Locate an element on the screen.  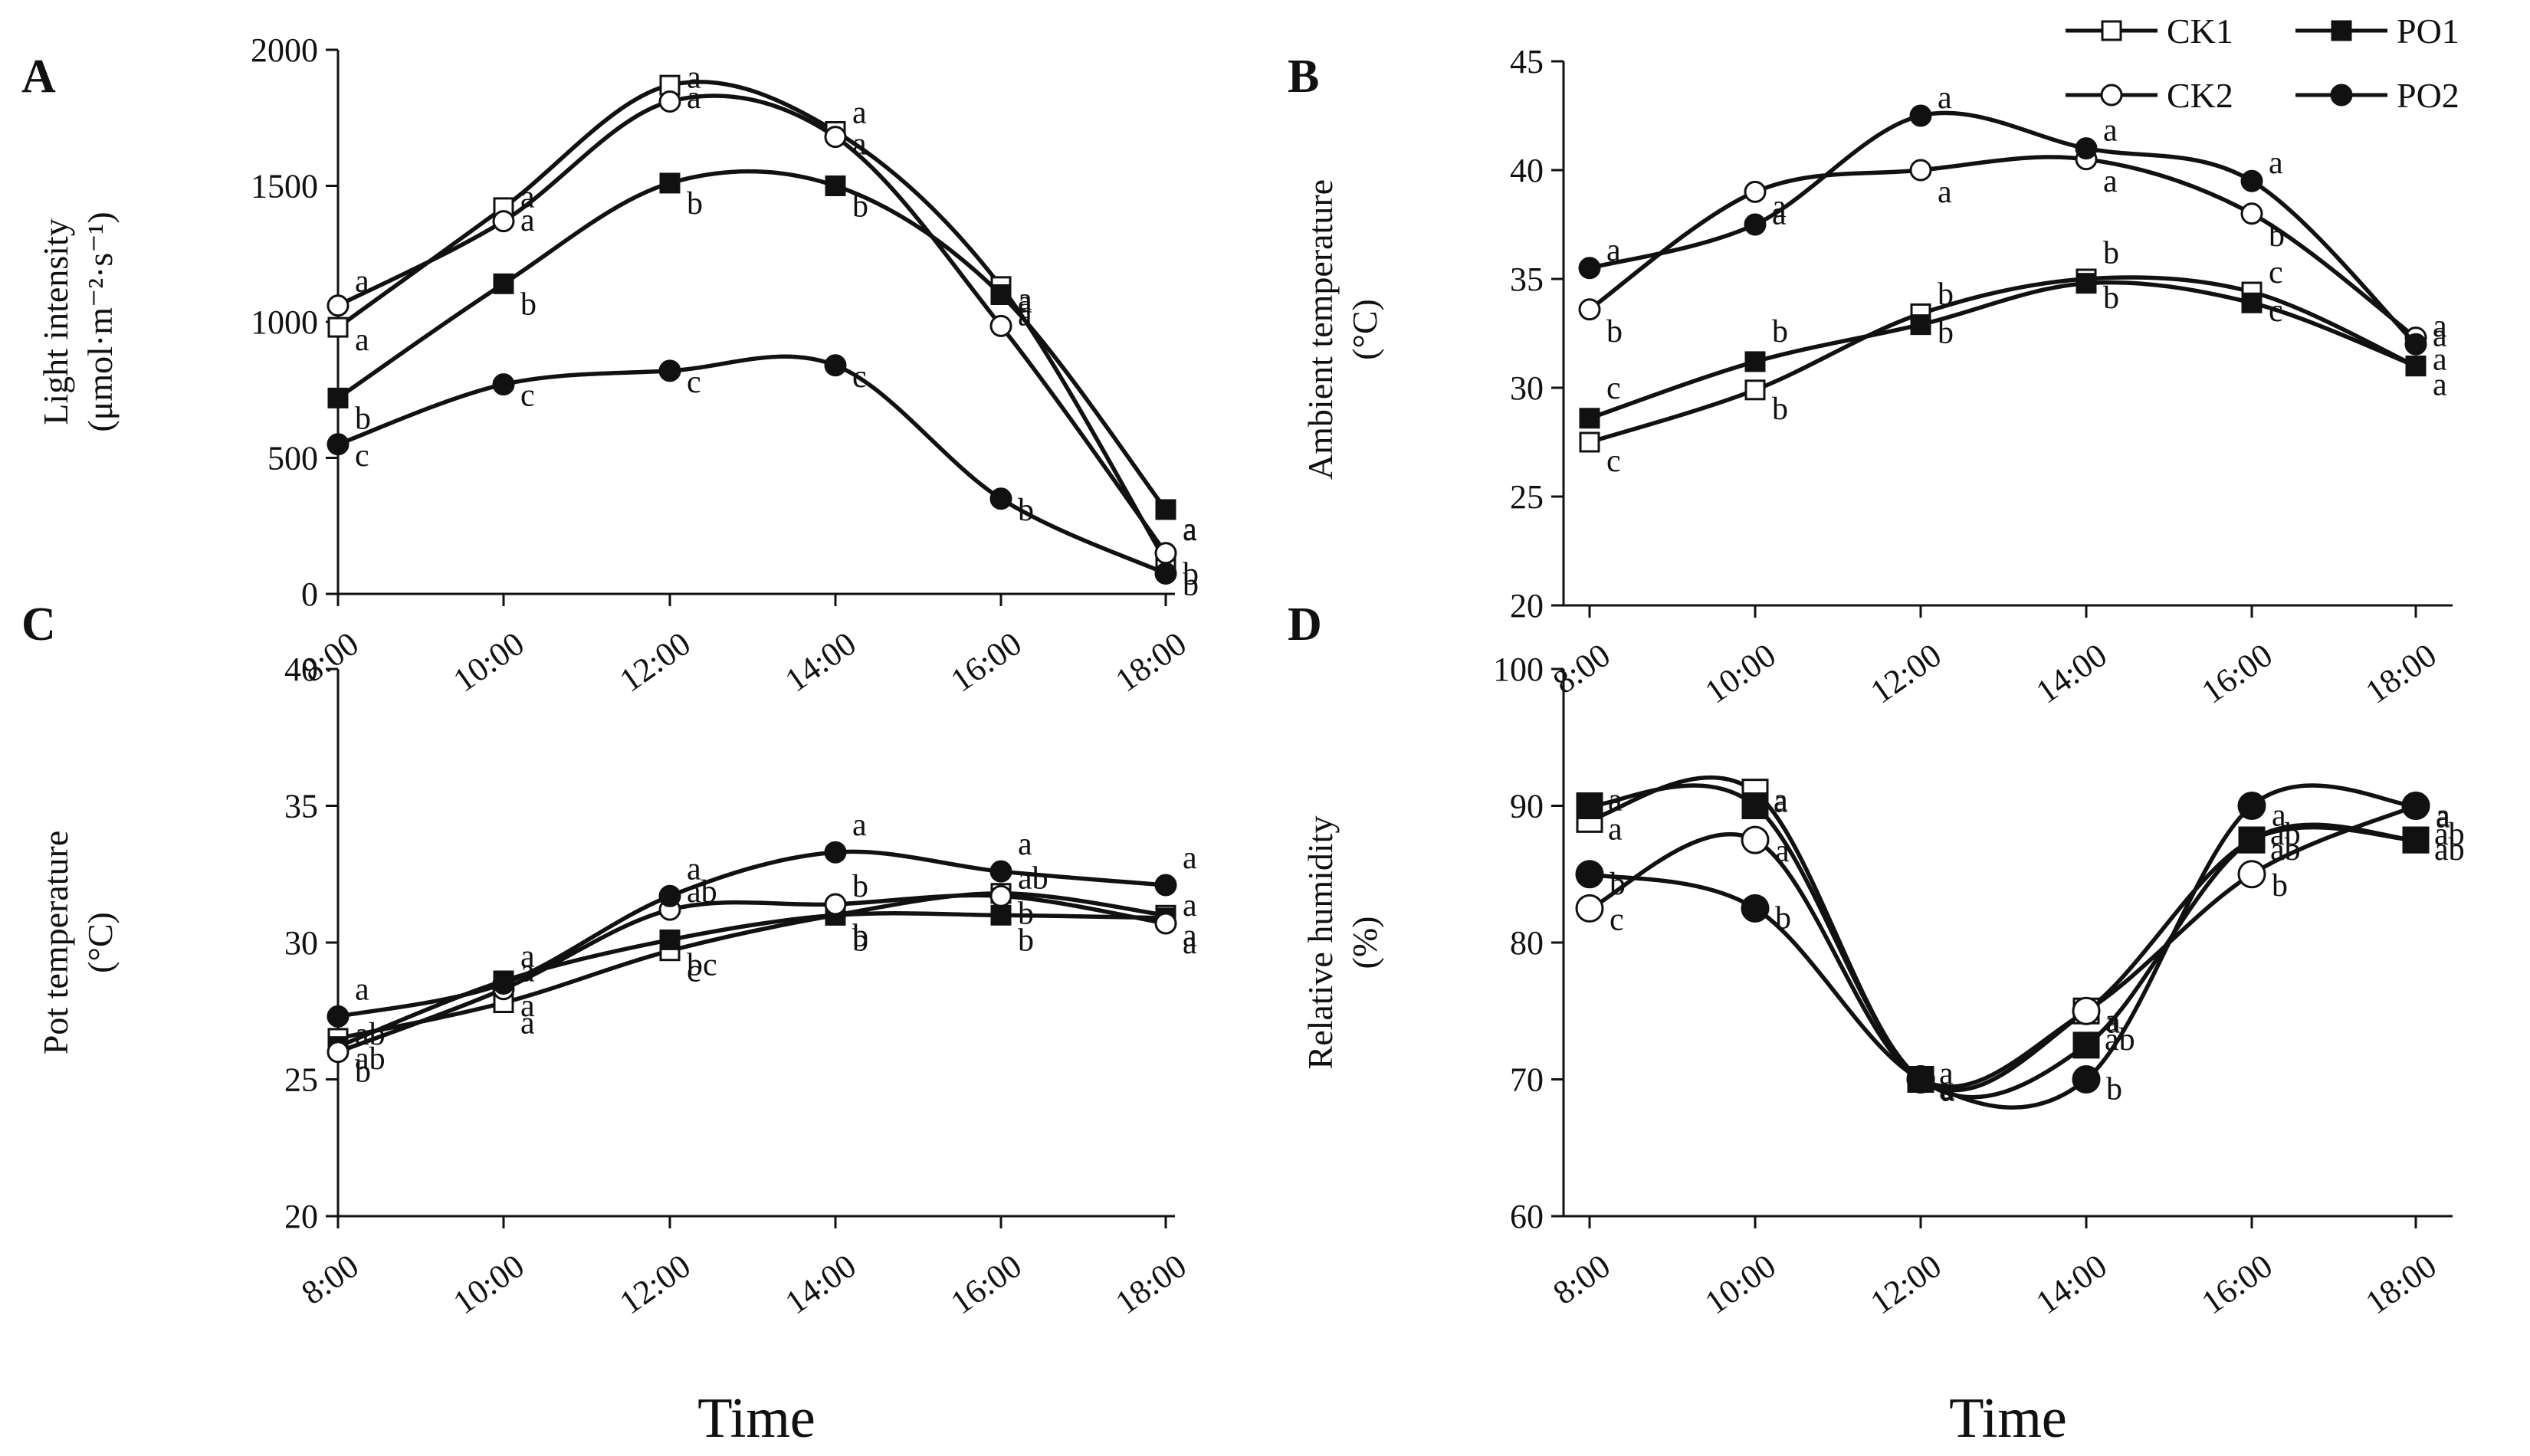
panel-letter: D is located at coordinates (1305, 624).